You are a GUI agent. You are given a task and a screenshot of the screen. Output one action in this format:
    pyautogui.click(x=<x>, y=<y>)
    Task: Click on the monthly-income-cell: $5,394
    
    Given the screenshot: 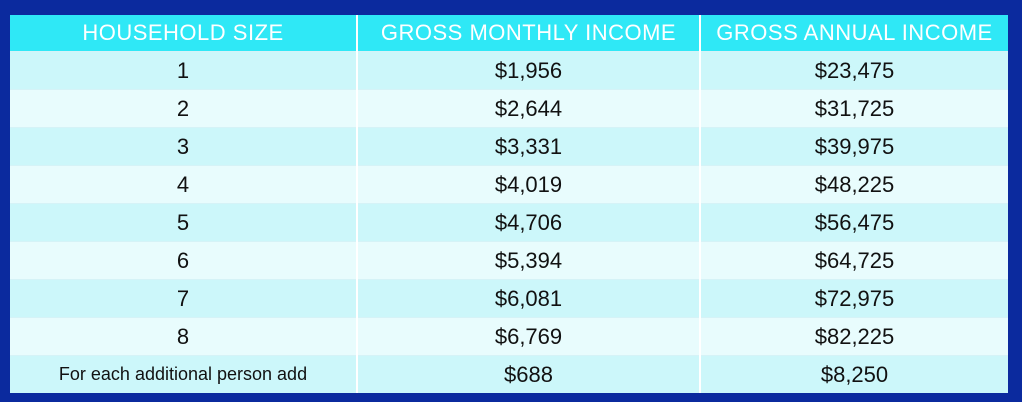 What is the action you would take?
    pyautogui.click(x=529, y=260)
    